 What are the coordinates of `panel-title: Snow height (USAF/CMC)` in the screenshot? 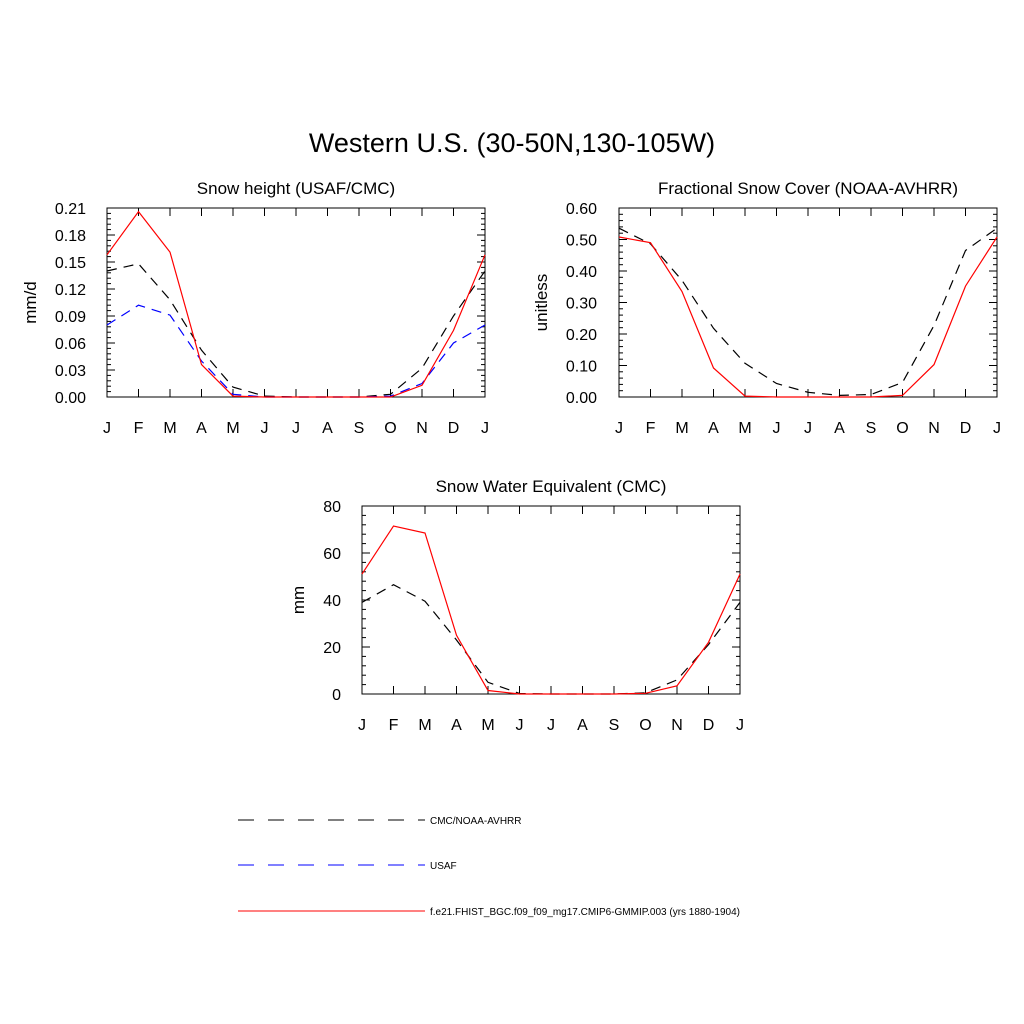 It's located at (296, 188).